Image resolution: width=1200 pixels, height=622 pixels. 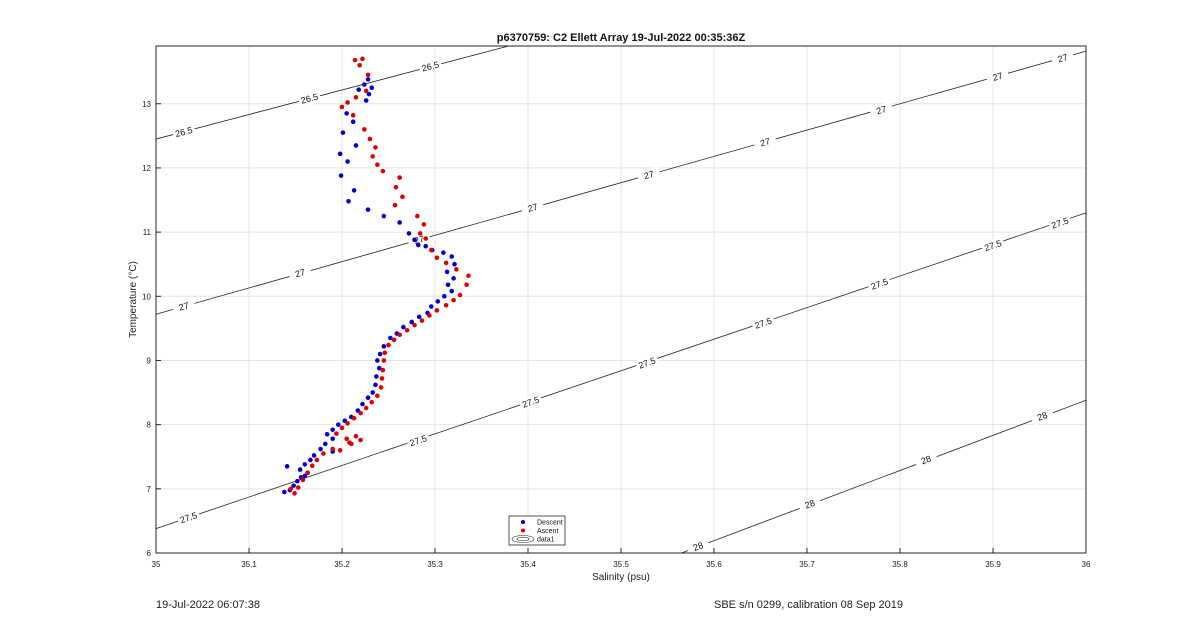 What do you see at coordinates (147, 232) in the screenshot?
I see `y-tick-label: 11` at bounding box center [147, 232].